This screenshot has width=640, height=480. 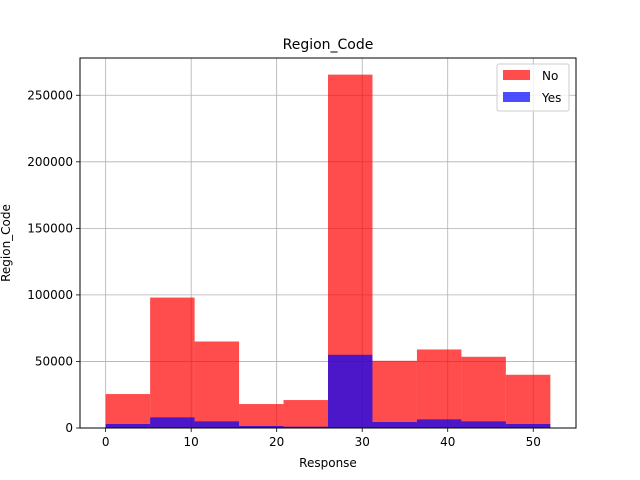 I want to click on chart-title: Region_Code, so click(x=328, y=45).